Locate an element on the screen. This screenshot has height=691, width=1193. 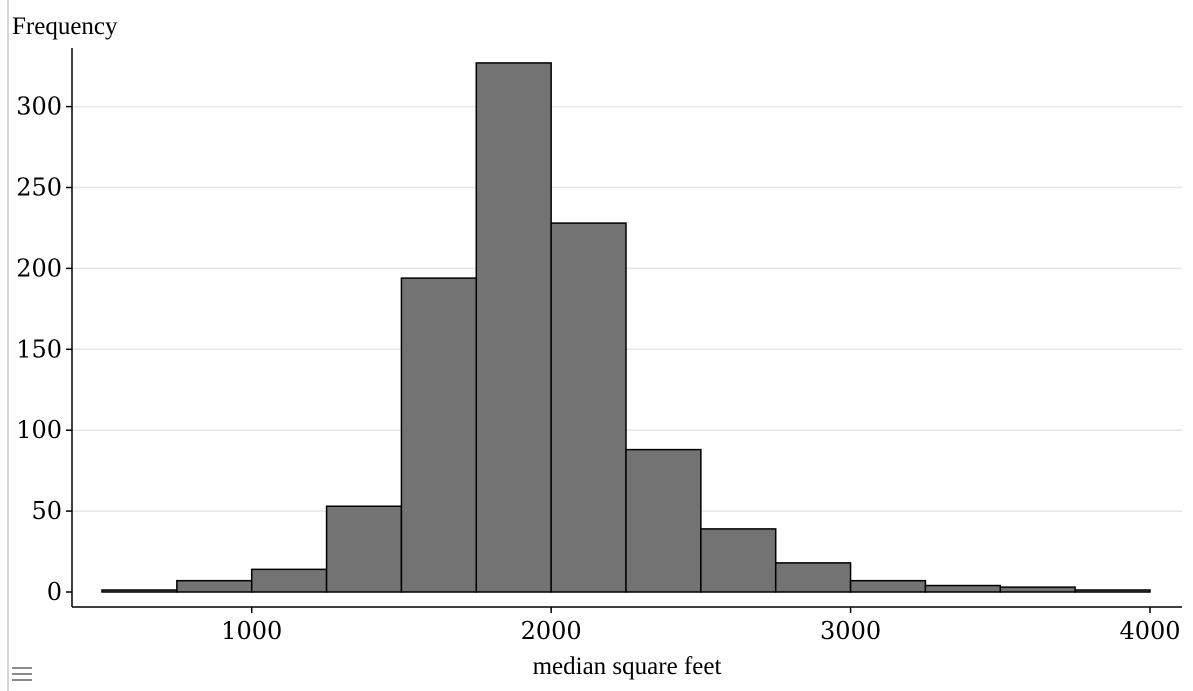
x-tick-label: 3000 is located at coordinates (850, 631).